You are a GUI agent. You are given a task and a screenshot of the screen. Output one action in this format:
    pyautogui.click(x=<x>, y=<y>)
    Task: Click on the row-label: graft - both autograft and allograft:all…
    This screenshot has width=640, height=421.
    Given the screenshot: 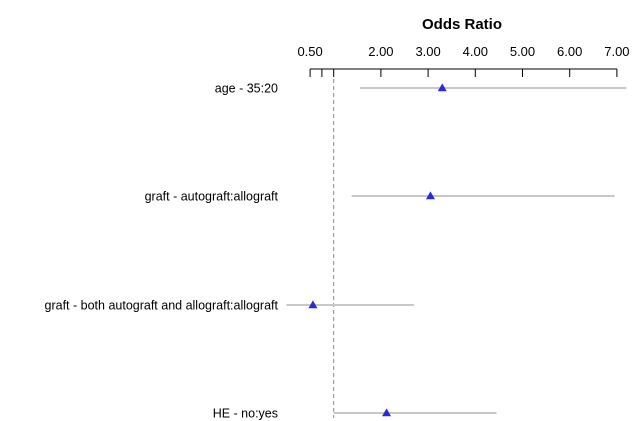 What is the action you would take?
    pyautogui.click(x=162, y=306)
    